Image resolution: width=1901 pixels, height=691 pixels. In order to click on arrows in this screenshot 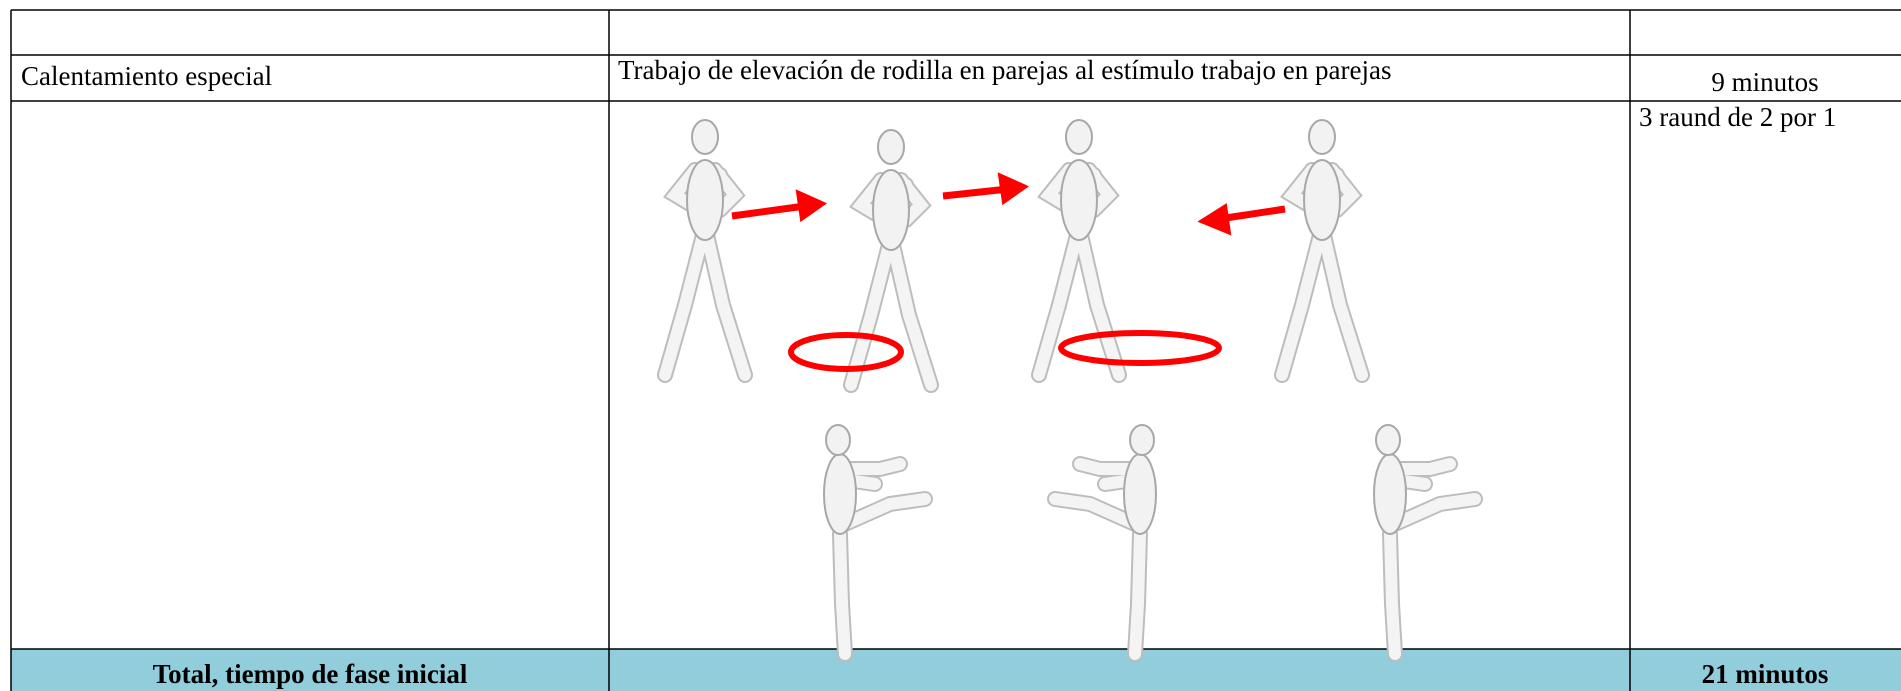, I will do `click(1008, 204)`.